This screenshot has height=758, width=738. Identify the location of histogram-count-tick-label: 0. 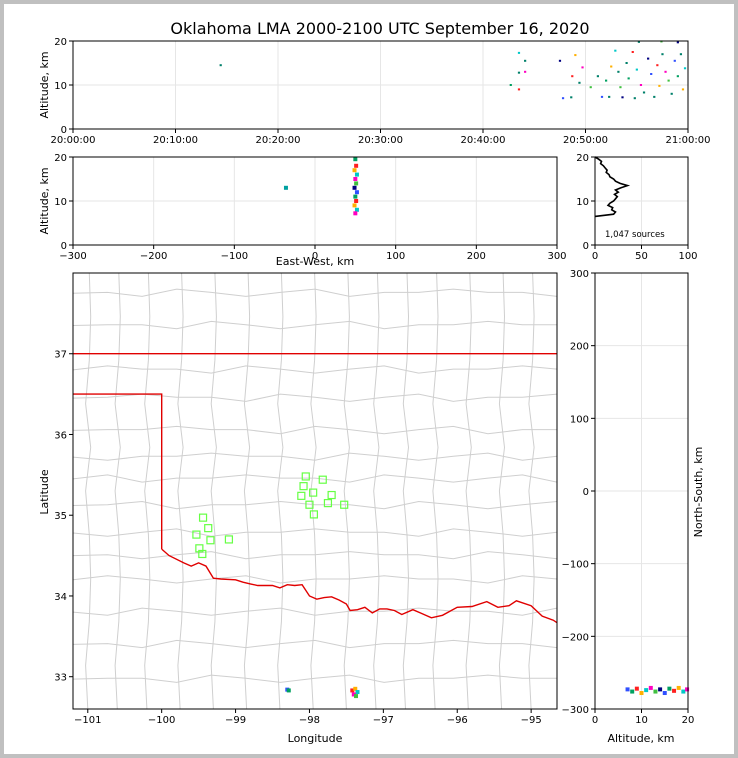
(595, 256).